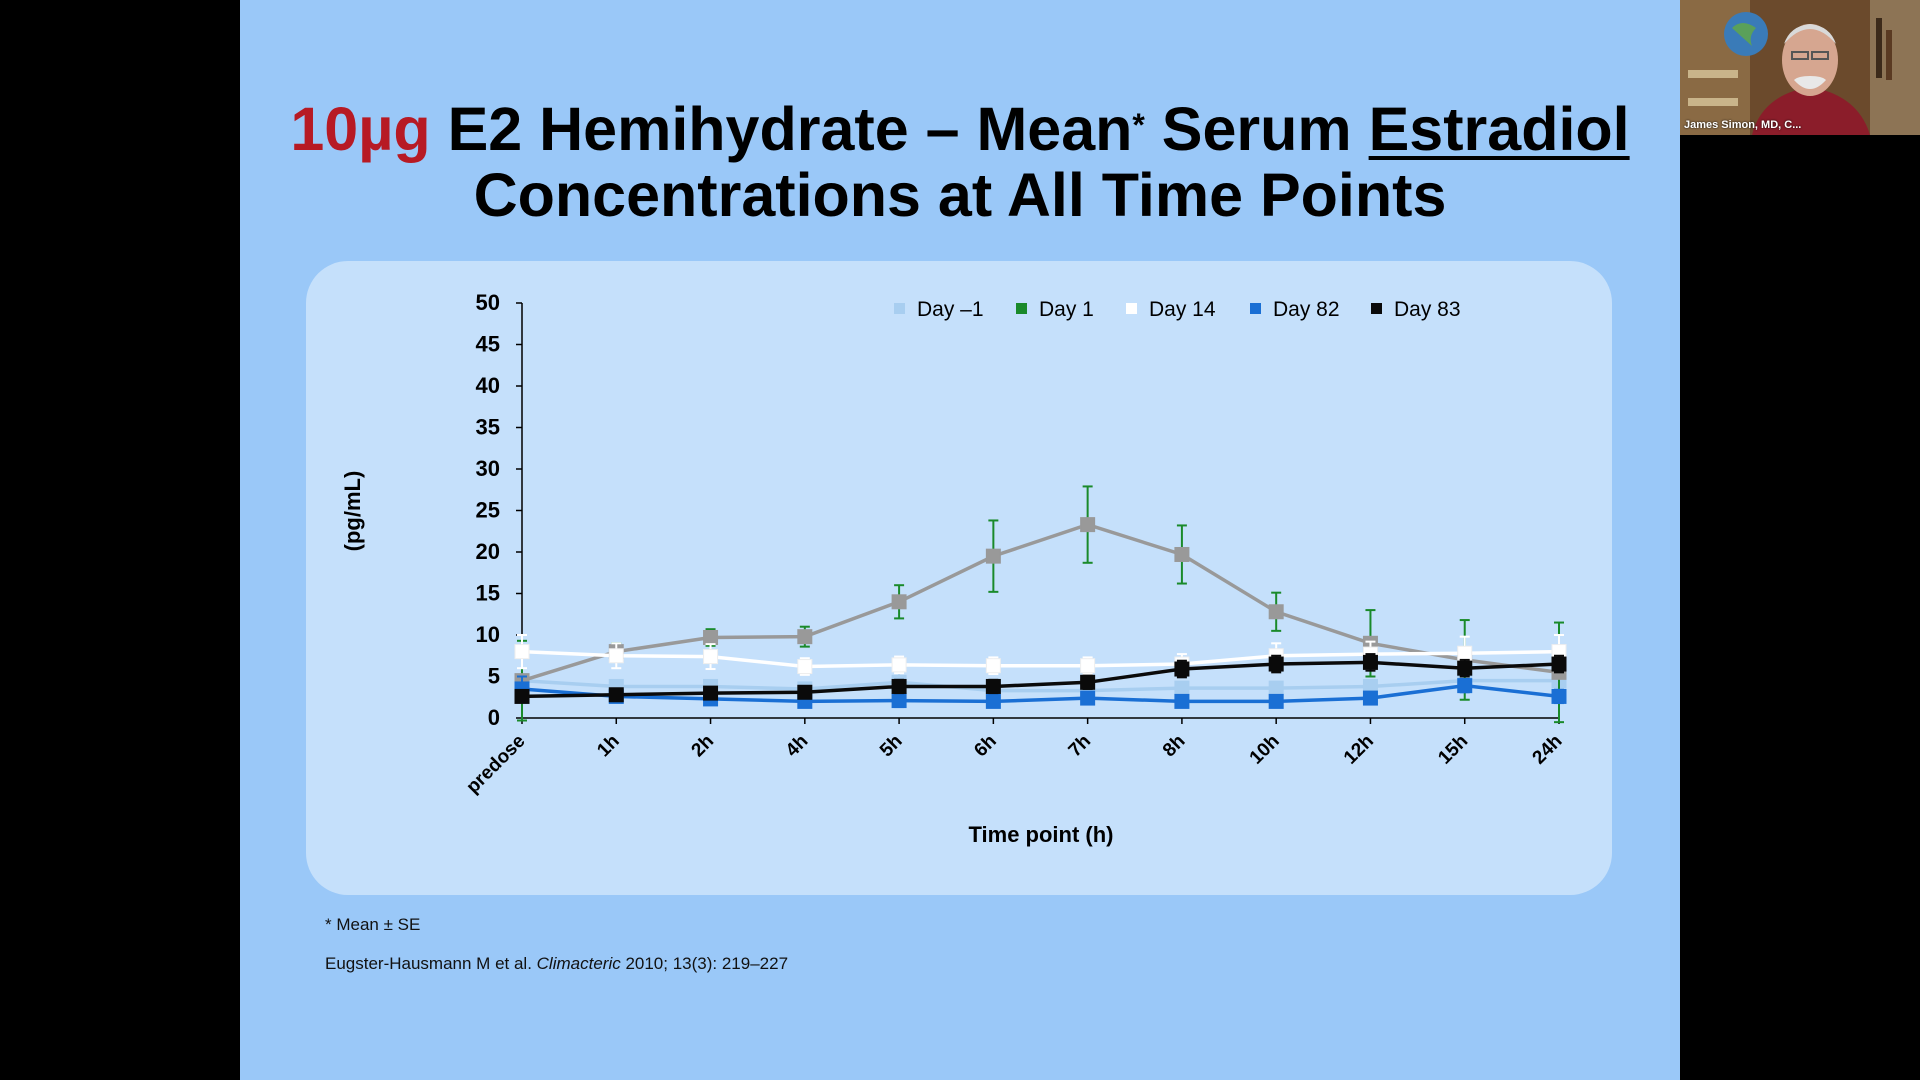 The width and height of the screenshot is (1920, 1080). I want to click on y-tick-label: 25, so click(488, 510).